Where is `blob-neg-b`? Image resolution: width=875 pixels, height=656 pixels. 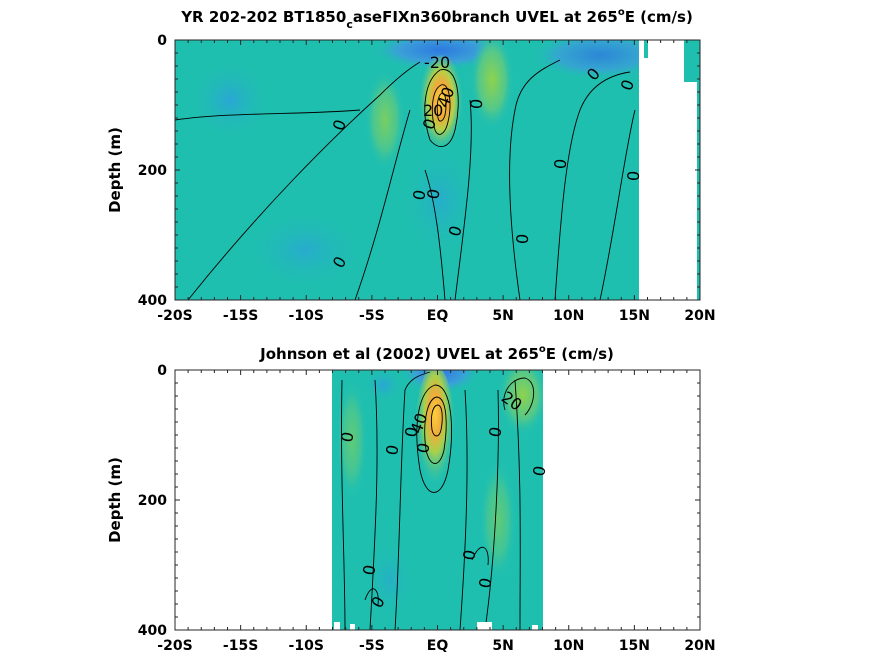
blob-neg-b is located at coordinates (383, 386).